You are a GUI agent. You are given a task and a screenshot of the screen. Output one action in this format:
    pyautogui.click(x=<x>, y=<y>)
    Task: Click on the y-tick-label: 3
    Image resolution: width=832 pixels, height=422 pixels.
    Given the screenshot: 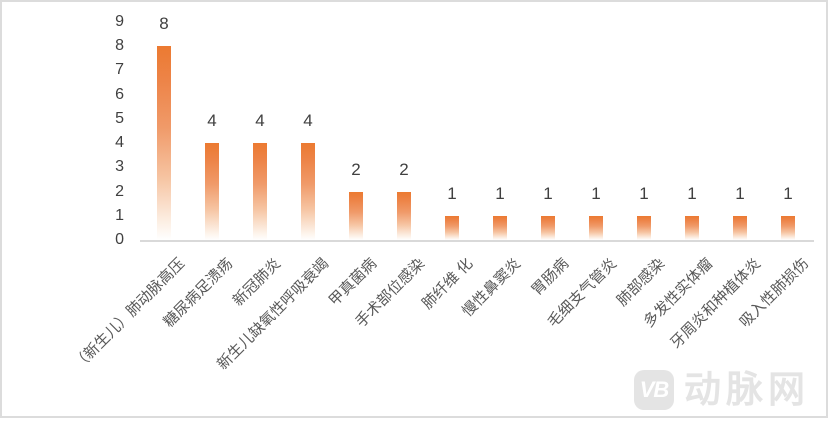 What is the action you would take?
    pyautogui.click(x=119, y=167)
    